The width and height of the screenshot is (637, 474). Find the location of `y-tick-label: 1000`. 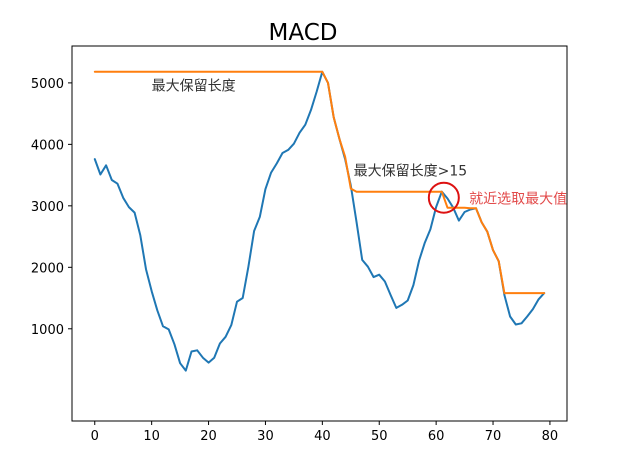

y-tick-label: 1000 is located at coordinates (47, 330).